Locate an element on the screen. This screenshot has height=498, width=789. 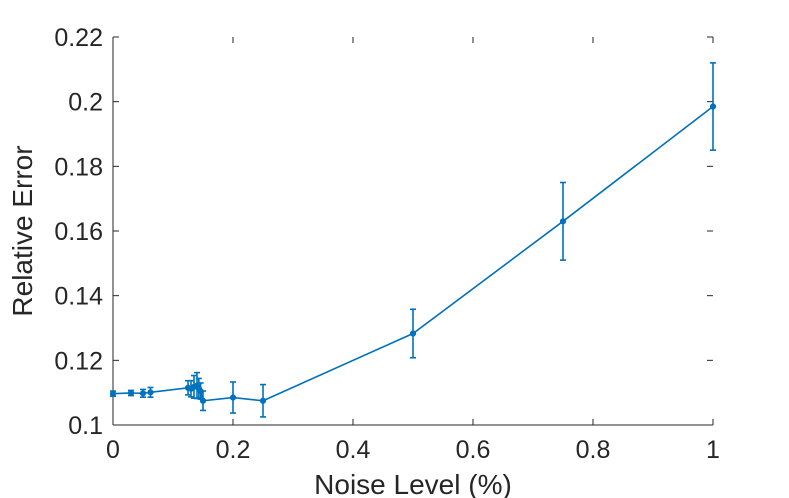
x-tick-label: 0.2 is located at coordinates (233, 450).